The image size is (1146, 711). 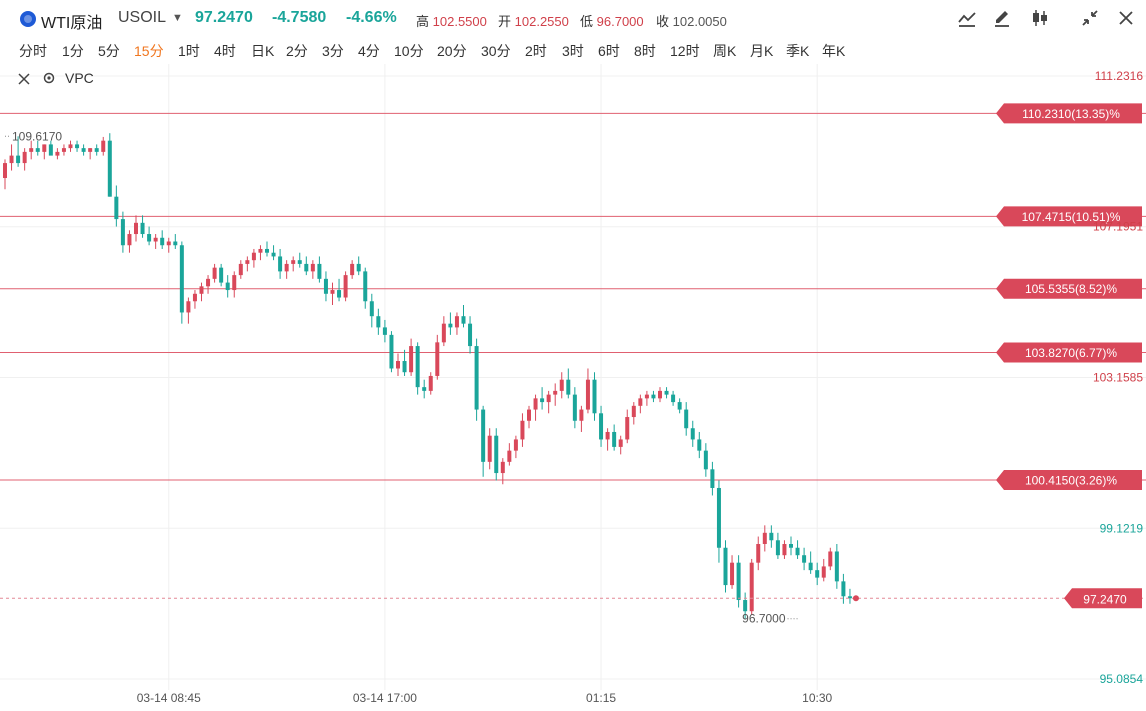 What do you see at coordinates (73, 51) in the screenshot?
I see `timeframe-1: 1分` at bounding box center [73, 51].